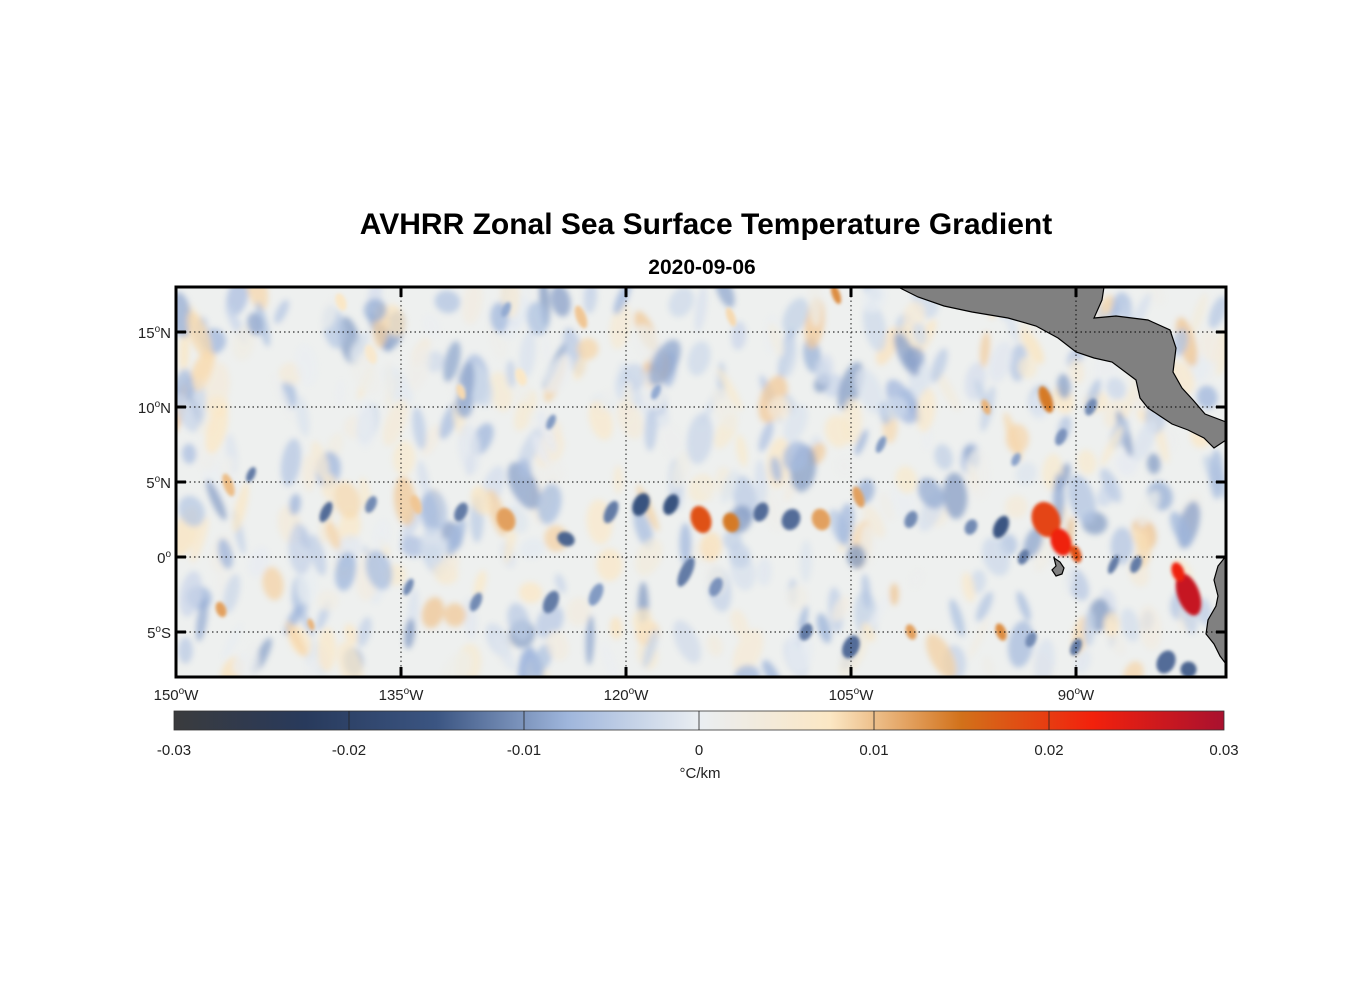 This screenshot has height=1000, width=1356. I want to click on colorbar: -0.03 -0.02 -0.01 0 0.01 0.02 0.03 °C/km, so click(698, 746).